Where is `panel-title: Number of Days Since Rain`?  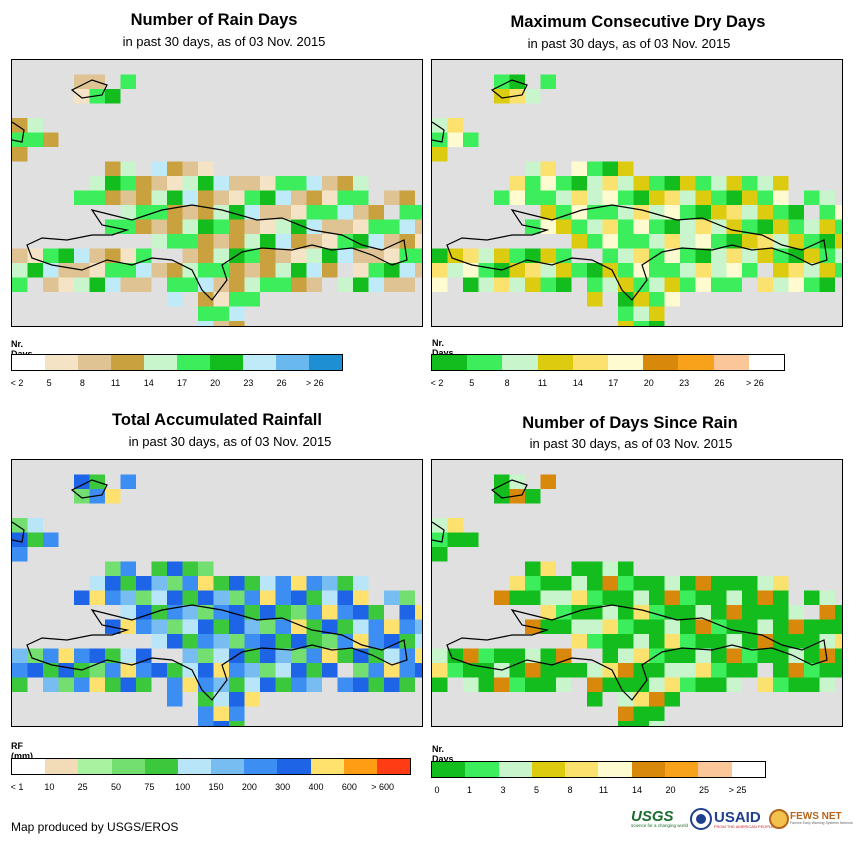
panel-title: Number of Days Since Rain is located at coordinates (630, 423).